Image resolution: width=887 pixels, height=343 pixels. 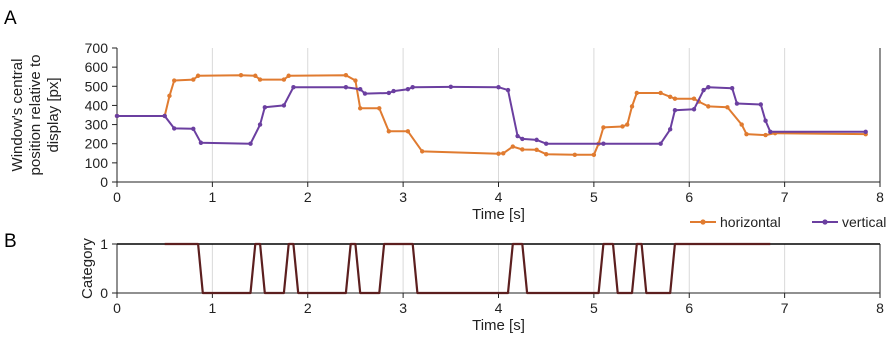 What do you see at coordinates (53, 114) in the screenshot?
I see `y-axis-title: display [px]` at bounding box center [53, 114].